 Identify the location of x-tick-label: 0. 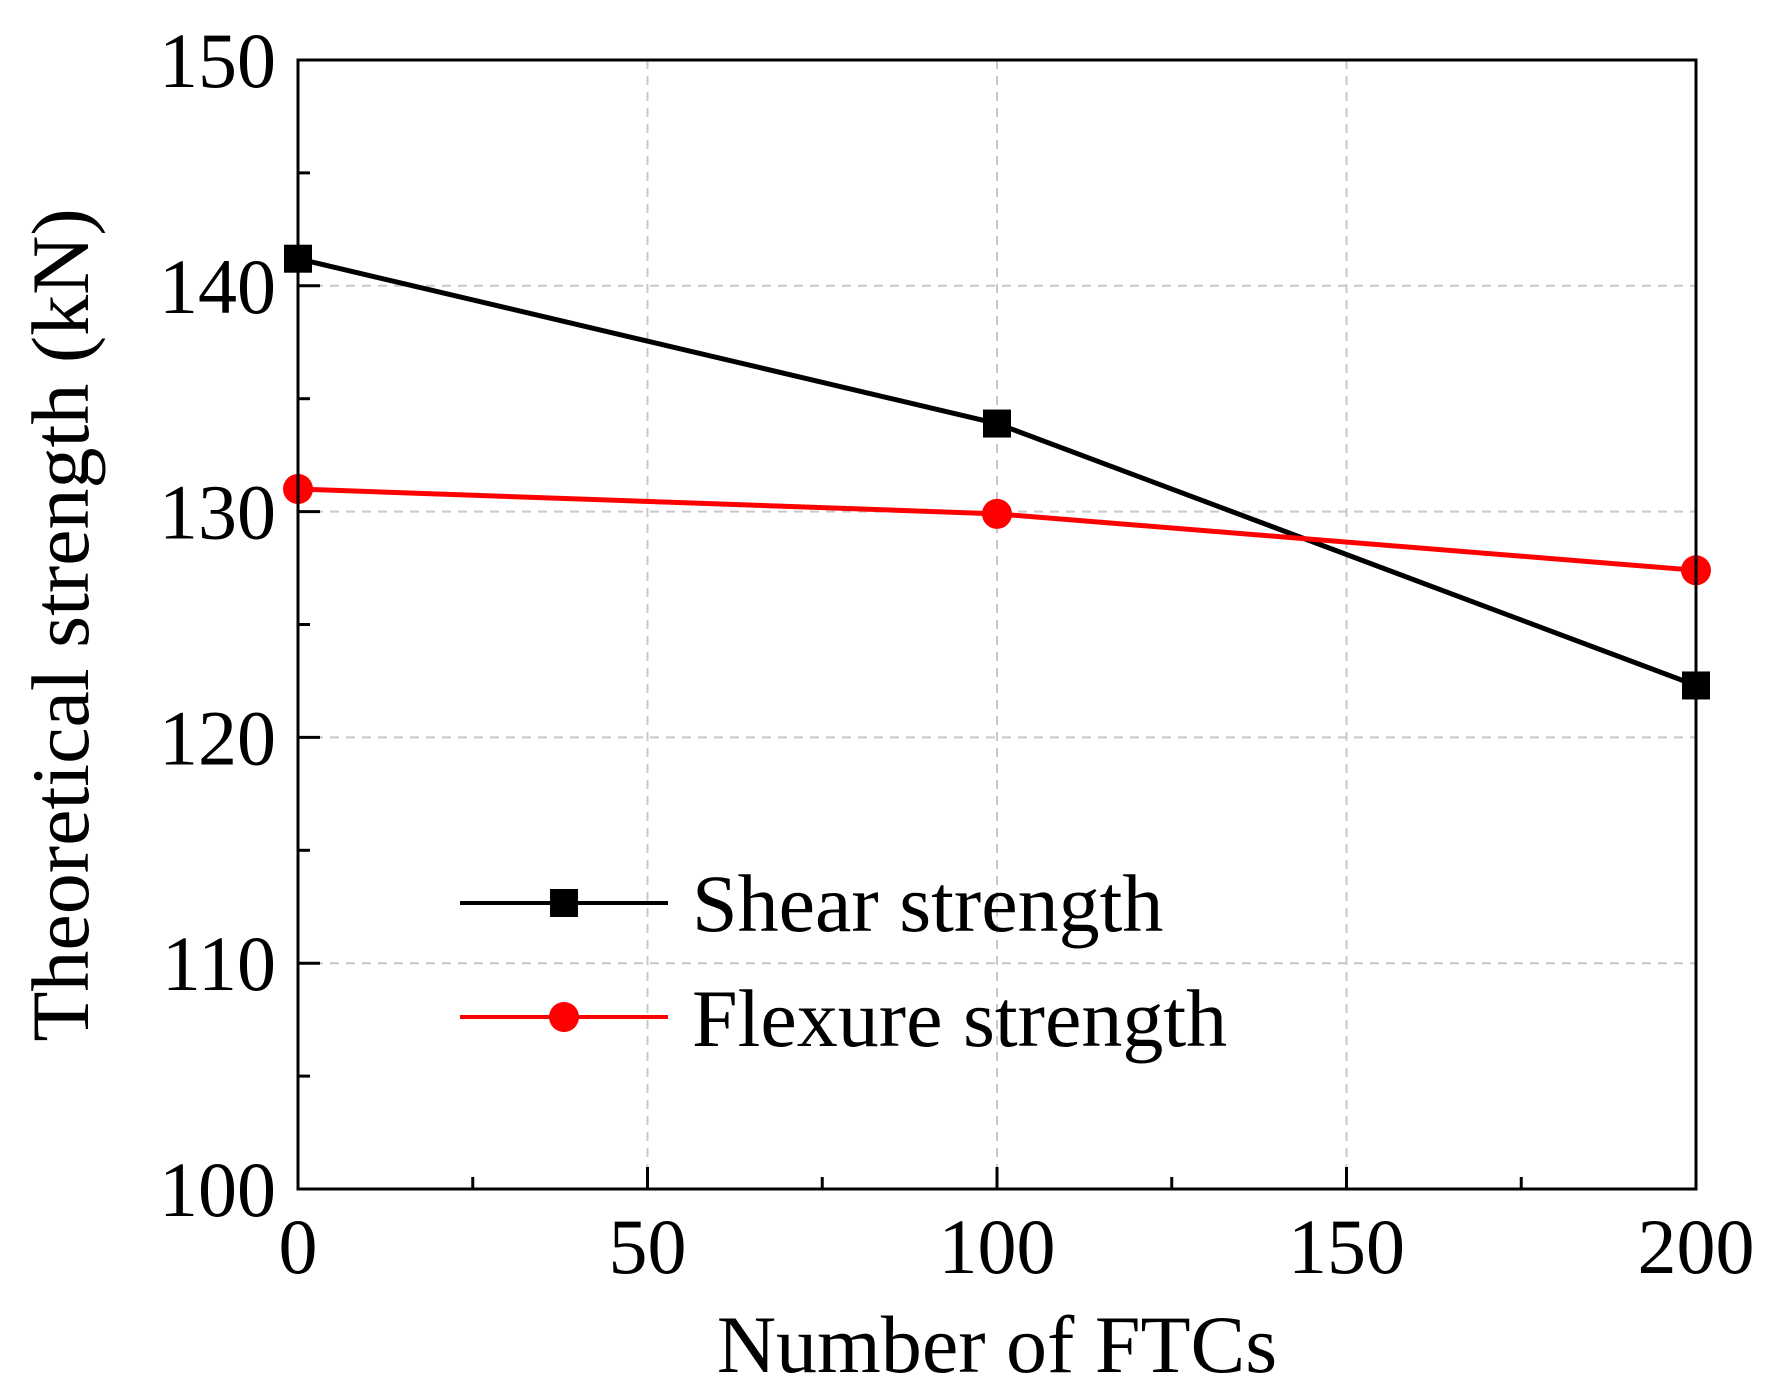
(298, 1246).